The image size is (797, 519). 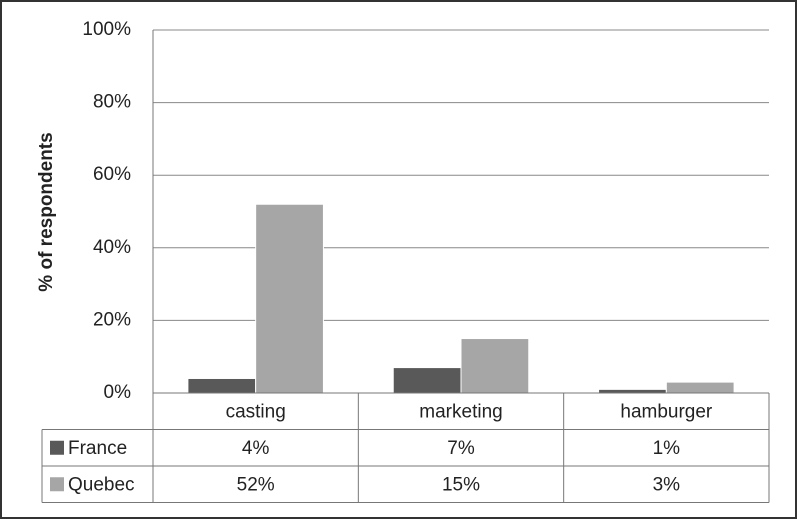 What do you see at coordinates (112, 174) in the screenshot?
I see `y-tick-label: 60%` at bounding box center [112, 174].